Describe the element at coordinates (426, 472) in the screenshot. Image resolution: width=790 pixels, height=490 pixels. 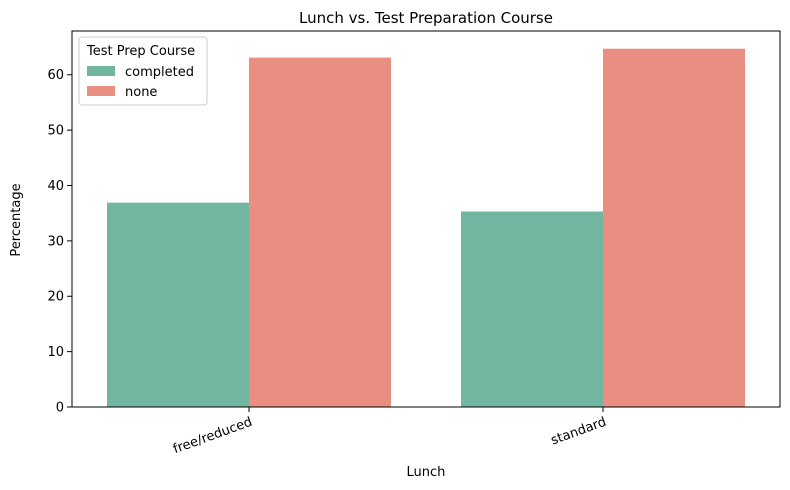
I see `x-axis-label: Lunch` at that location.